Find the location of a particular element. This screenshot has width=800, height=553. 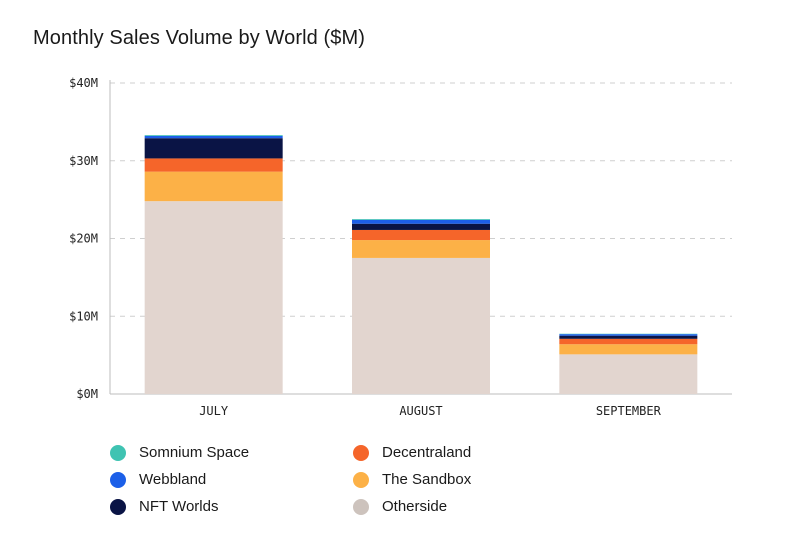

x-tick-label: AUGUST is located at coordinates (420, 411).